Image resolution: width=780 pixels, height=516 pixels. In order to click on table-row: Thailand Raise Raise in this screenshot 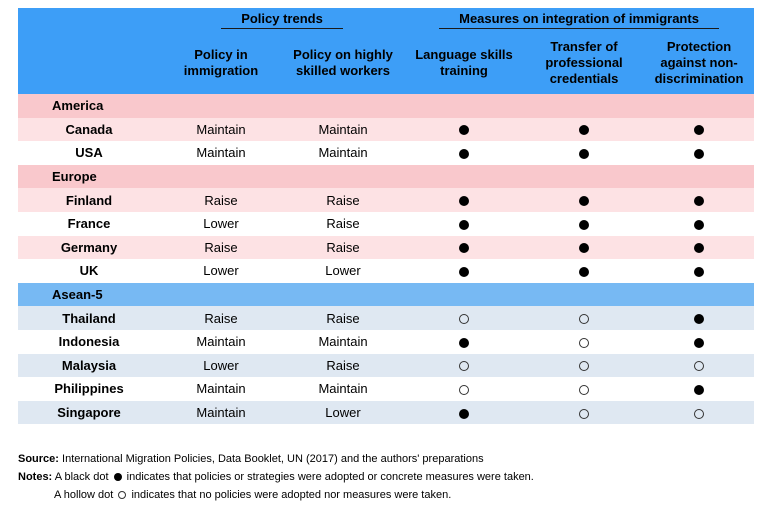, I will do `click(386, 318)`.